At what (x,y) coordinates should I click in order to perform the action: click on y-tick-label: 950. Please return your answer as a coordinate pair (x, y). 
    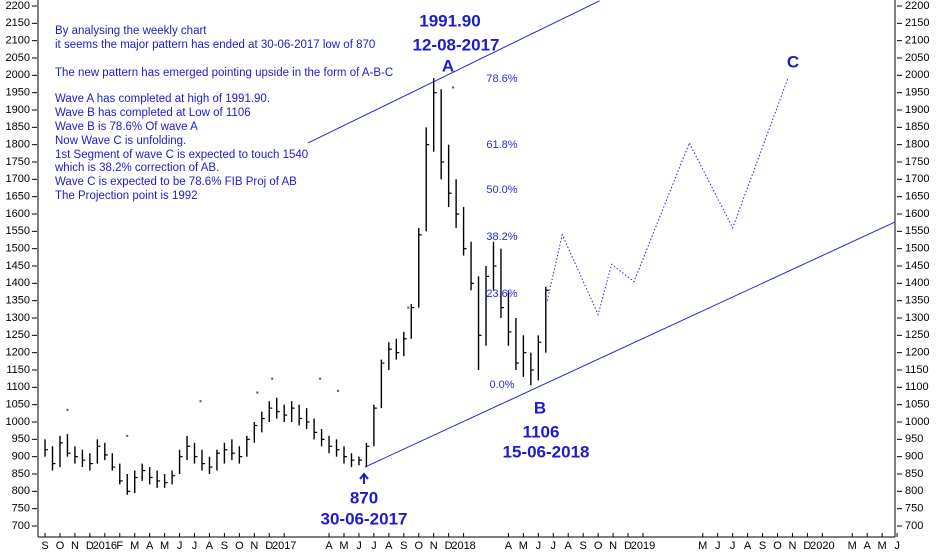
    Looking at the image, I should click on (21, 439).